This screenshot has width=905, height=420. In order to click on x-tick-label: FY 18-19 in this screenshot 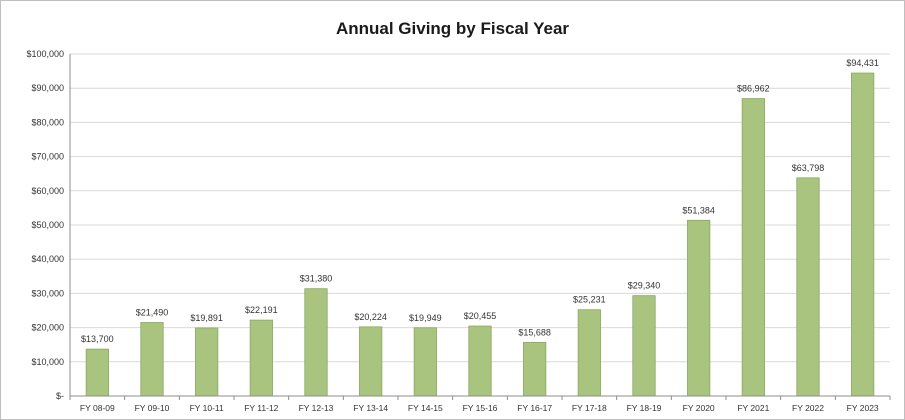, I will do `click(644, 408)`.